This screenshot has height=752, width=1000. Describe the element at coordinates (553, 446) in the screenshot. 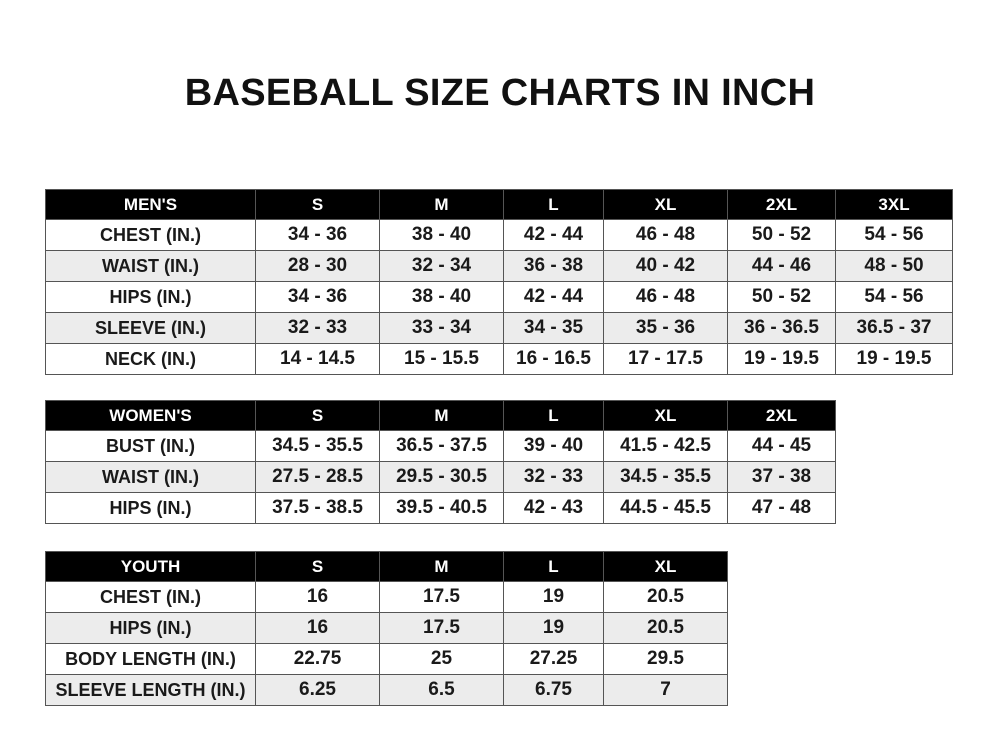

I see `size-value: 39 - 40` at that location.